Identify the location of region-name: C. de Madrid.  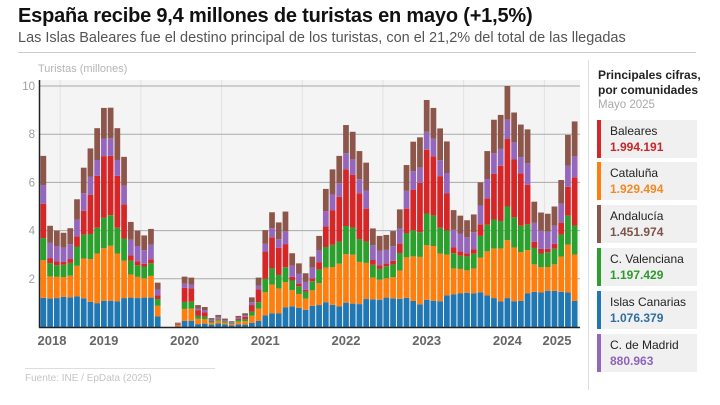
(644, 345).